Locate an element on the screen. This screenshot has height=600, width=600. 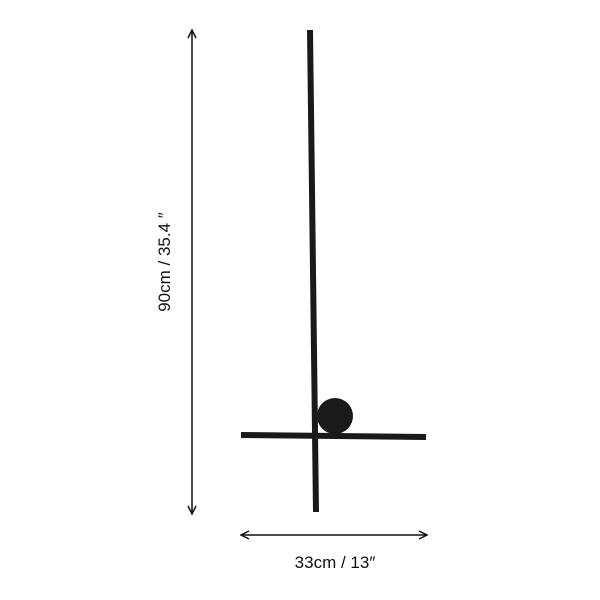
lamp-vertical-rod is located at coordinates (313, 271).